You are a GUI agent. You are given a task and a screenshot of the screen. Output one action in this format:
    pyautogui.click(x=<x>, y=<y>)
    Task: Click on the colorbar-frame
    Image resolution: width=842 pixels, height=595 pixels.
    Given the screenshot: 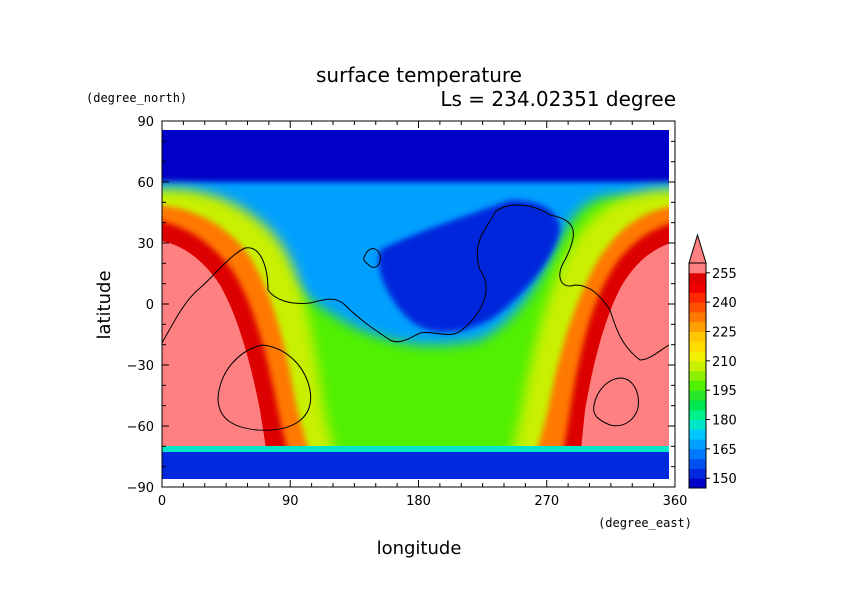 What is the action you would take?
    pyautogui.click(x=697, y=375)
    